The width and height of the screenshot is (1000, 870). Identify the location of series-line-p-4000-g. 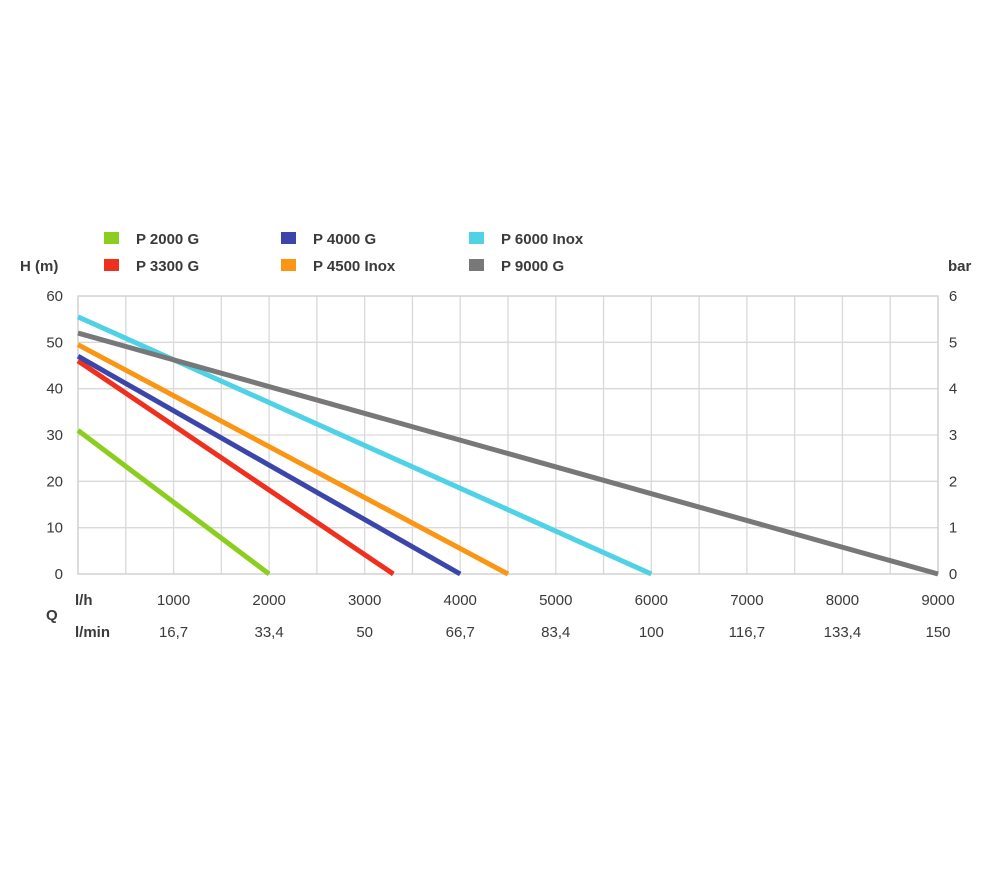
(269, 465).